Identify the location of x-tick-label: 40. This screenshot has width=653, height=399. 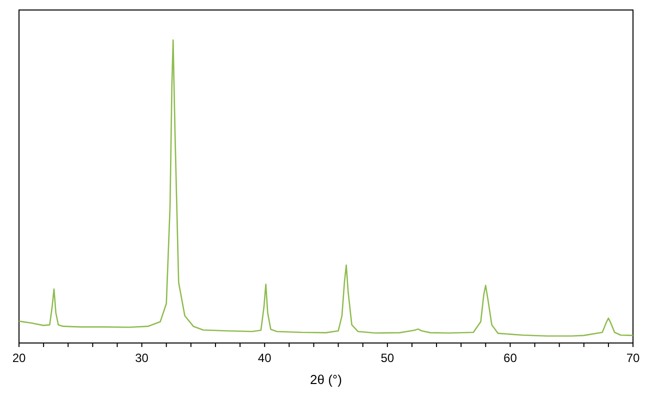
(265, 358).